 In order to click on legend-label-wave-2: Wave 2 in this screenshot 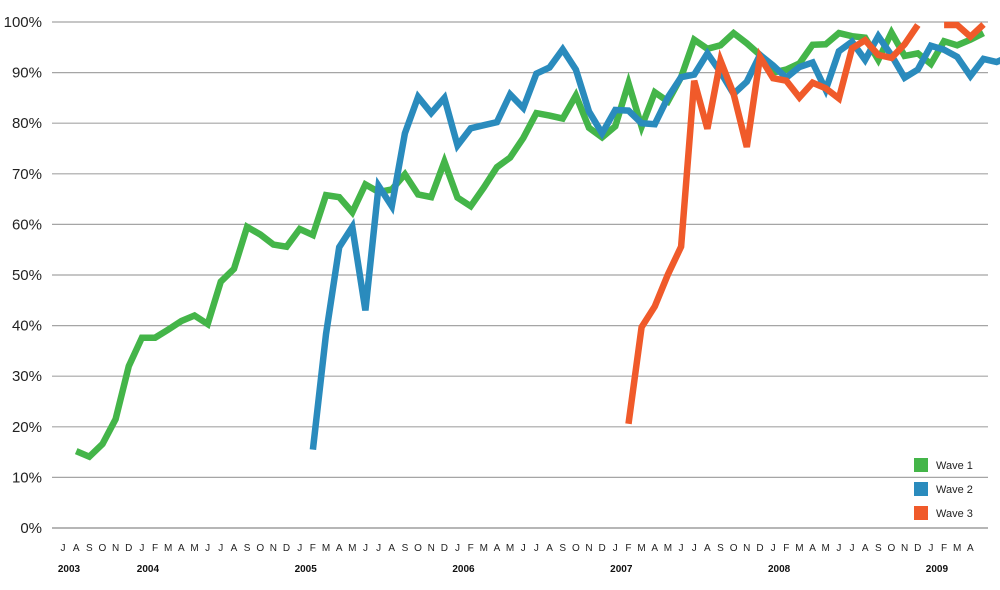, I will do `click(954, 490)`.